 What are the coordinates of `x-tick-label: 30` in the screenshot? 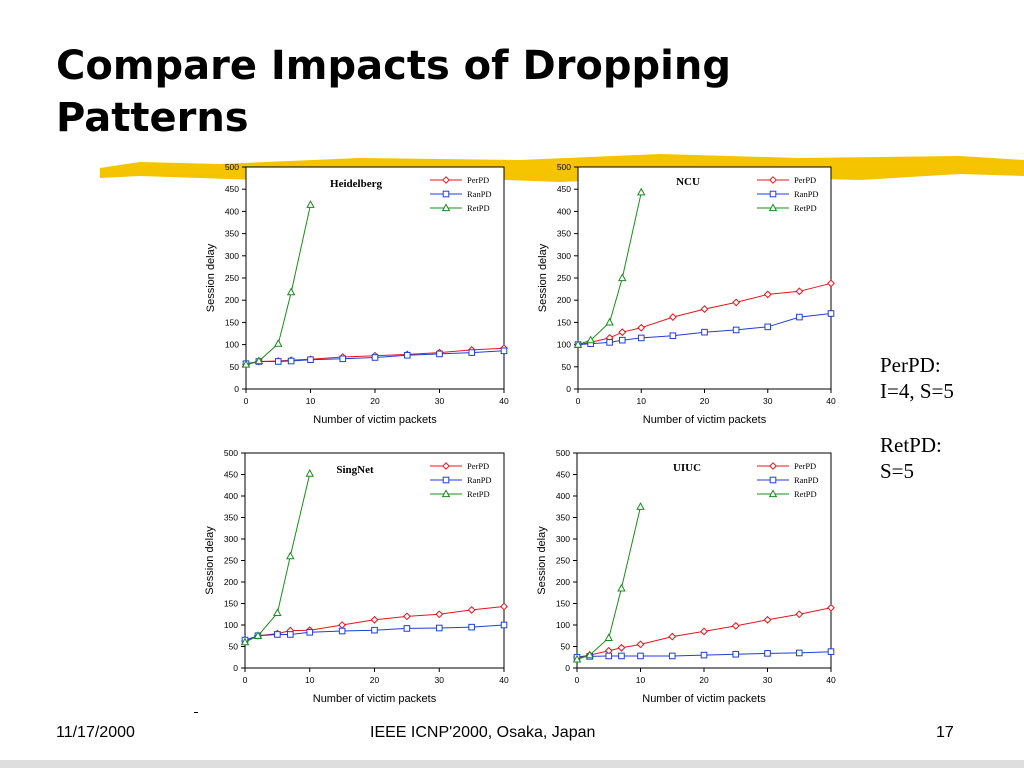 It's located at (440, 680).